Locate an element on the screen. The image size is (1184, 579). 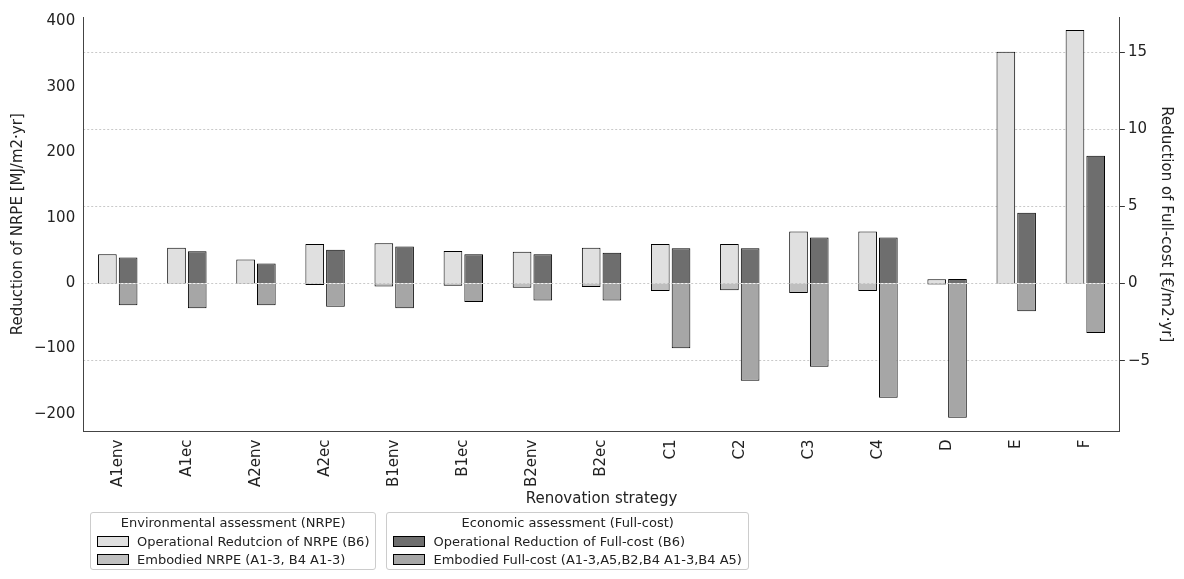
y2-tick-label: 10 is located at coordinates (1137, 128).